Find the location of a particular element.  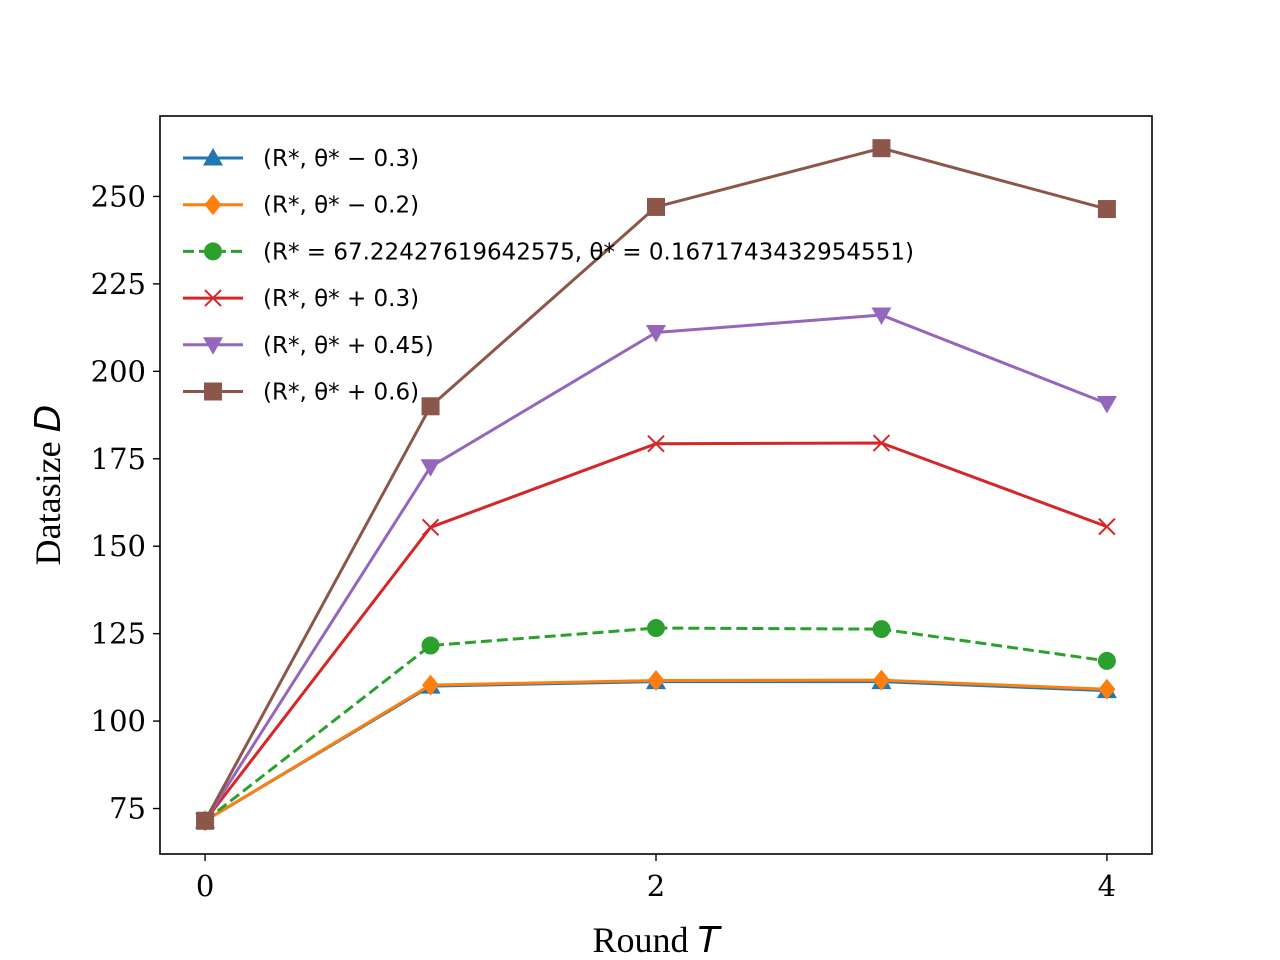

y-axis-ticks: 75 100 125 150 175 200 225 250 is located at coordinates (125, 502).